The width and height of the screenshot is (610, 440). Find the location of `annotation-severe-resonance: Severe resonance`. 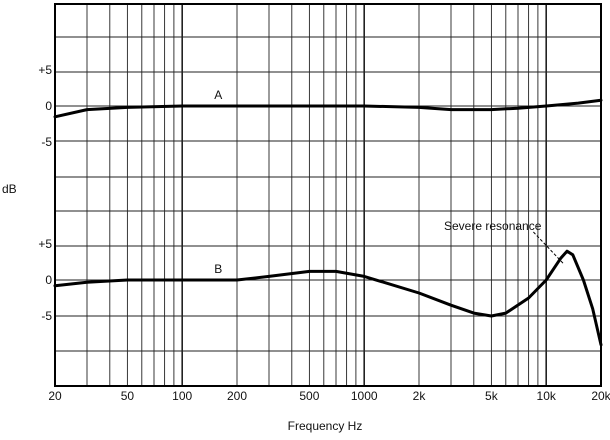

annotation-severe-resonance: Severe resonance is located at coordinates (493, 226).